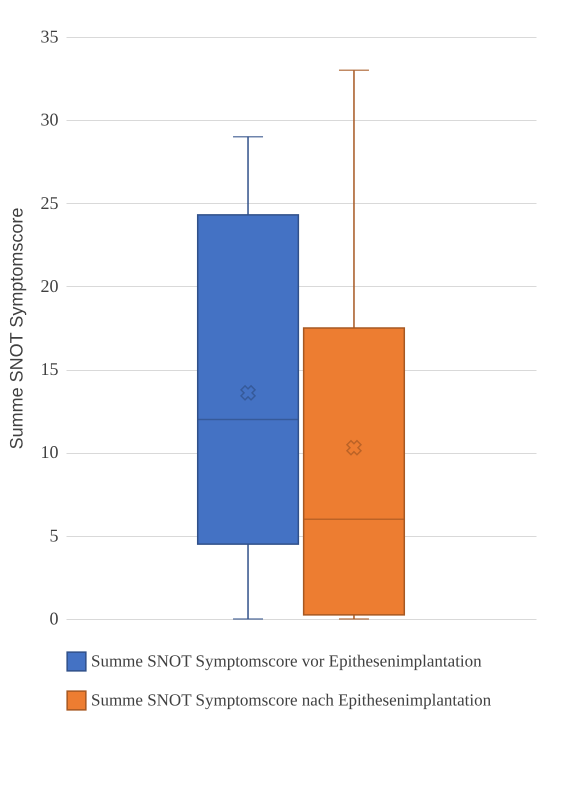 This screenshot has height=798, width=588. I want to click on y-tick-label: 30, so click(49, 120).